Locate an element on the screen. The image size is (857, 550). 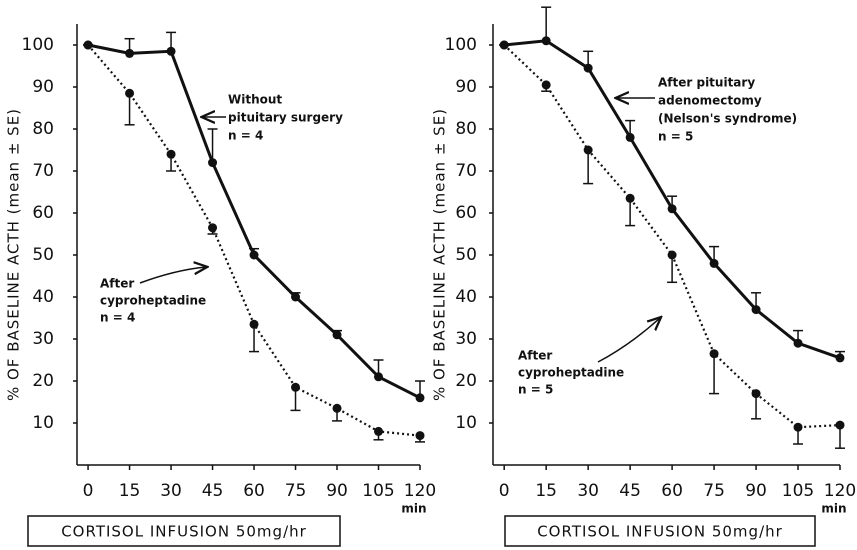
series-label: (Nelson's syndrome) is located at coordinates (727, 119).